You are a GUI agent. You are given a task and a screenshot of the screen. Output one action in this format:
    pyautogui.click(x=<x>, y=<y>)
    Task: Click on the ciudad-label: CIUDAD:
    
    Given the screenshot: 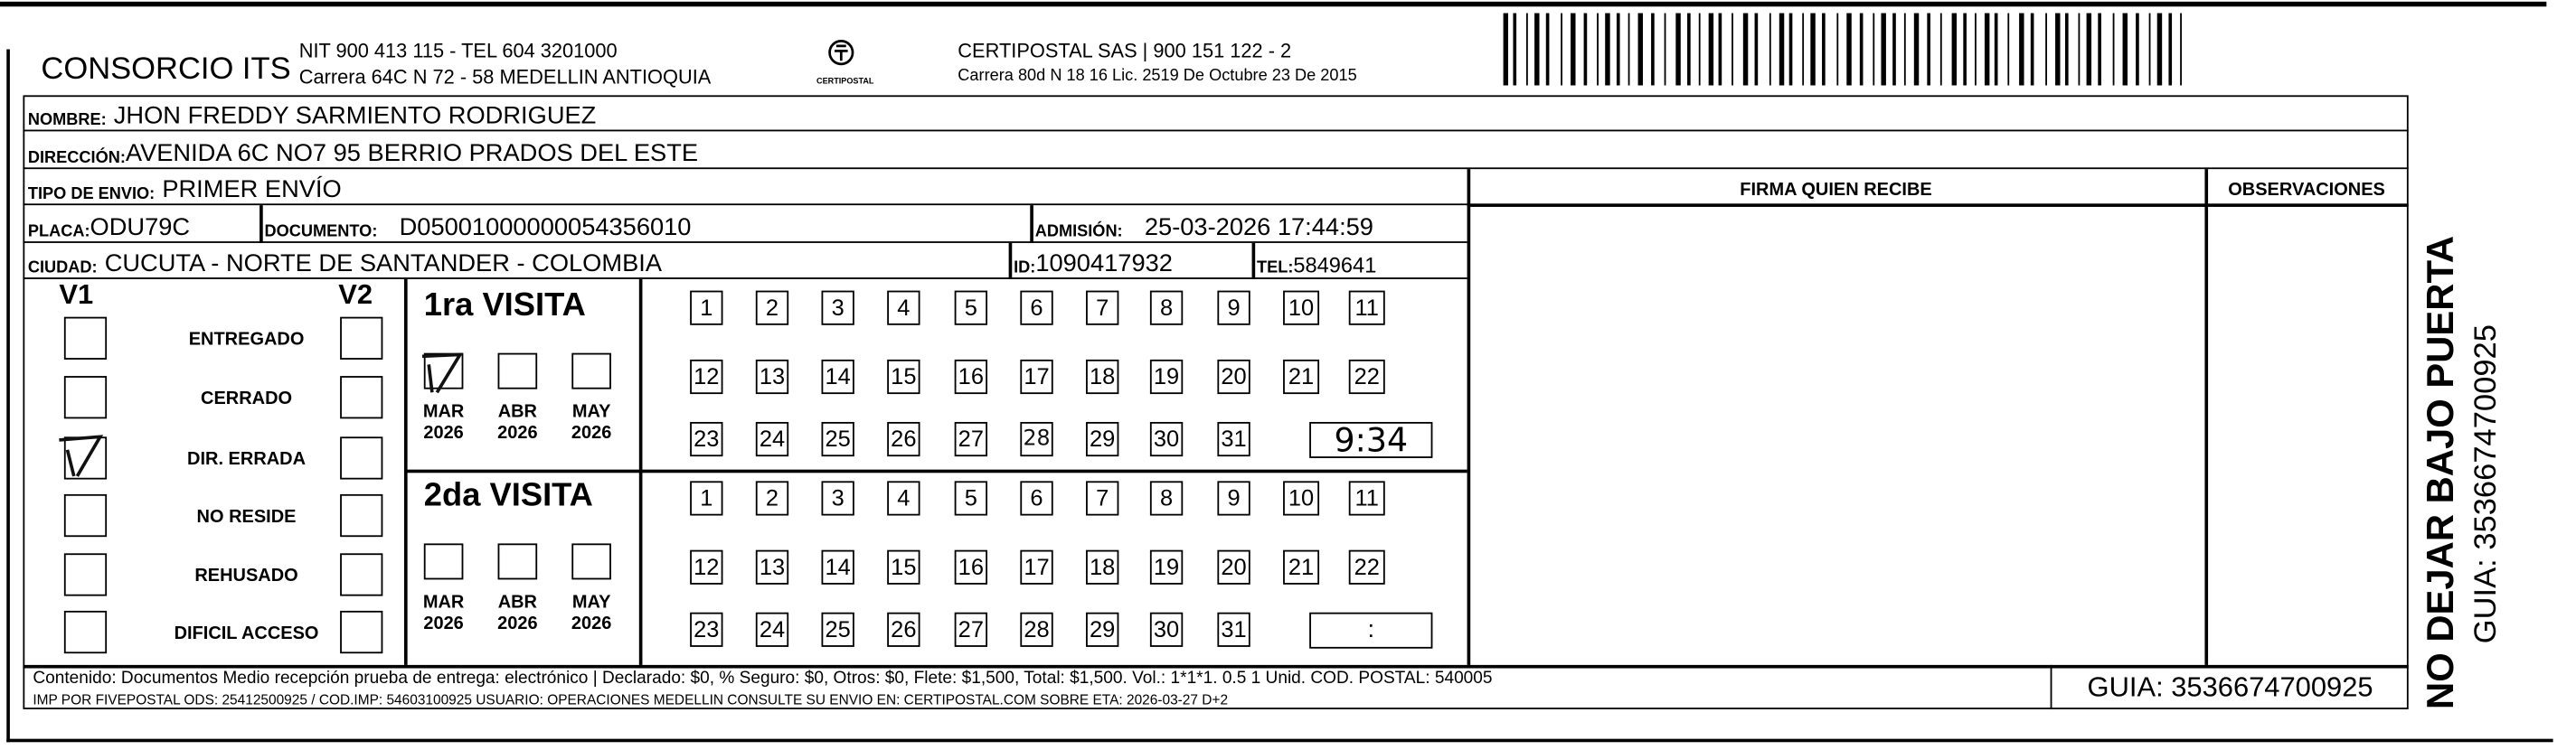 What is the action you would take?
    pyautogui.click(x=63, y=268)
    